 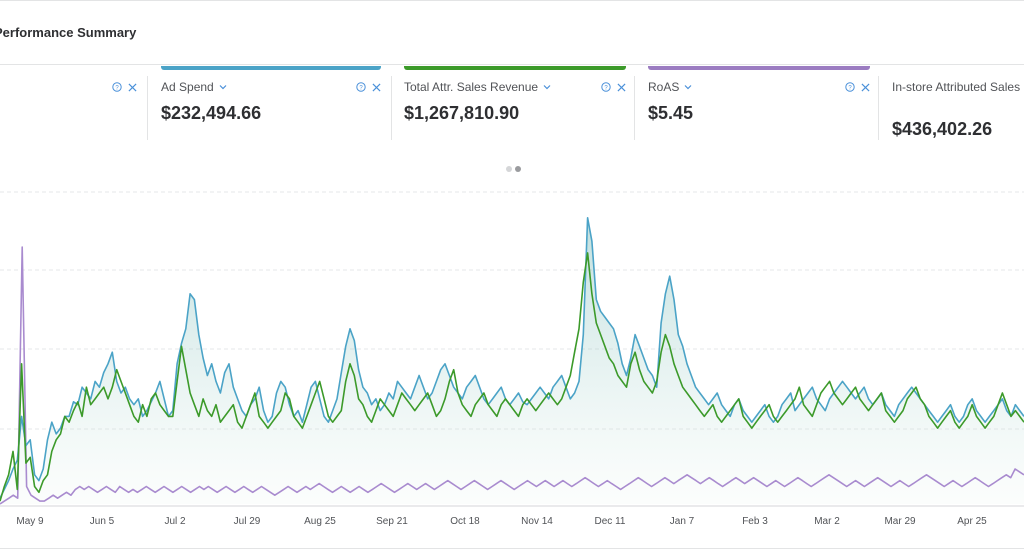 What do you see at coordinates (187, 87) in the screenshot?
I see `card-label: Ad Spend` at bounding box center [187, 87].